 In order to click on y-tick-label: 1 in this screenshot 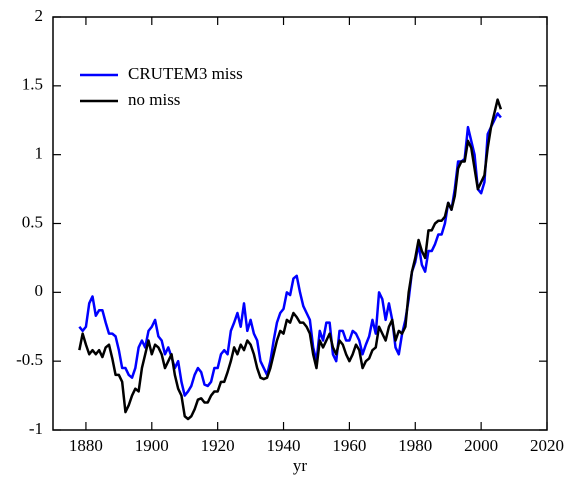, I will do `click(39, 153)`.